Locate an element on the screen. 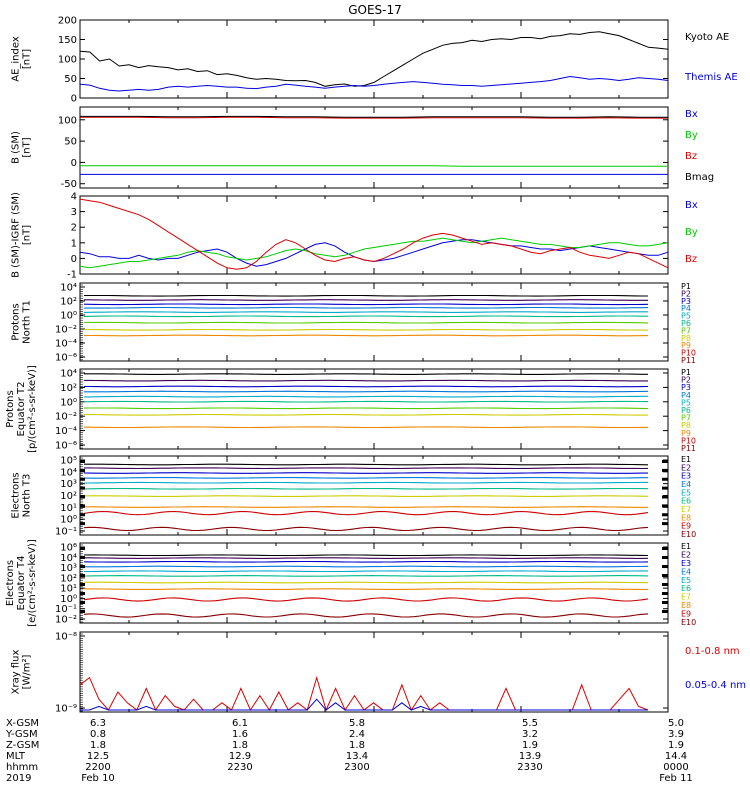 The height and width of the screenshot is (800, 750). legend-pn-P6: P6 is located at coordinates (686, 323).